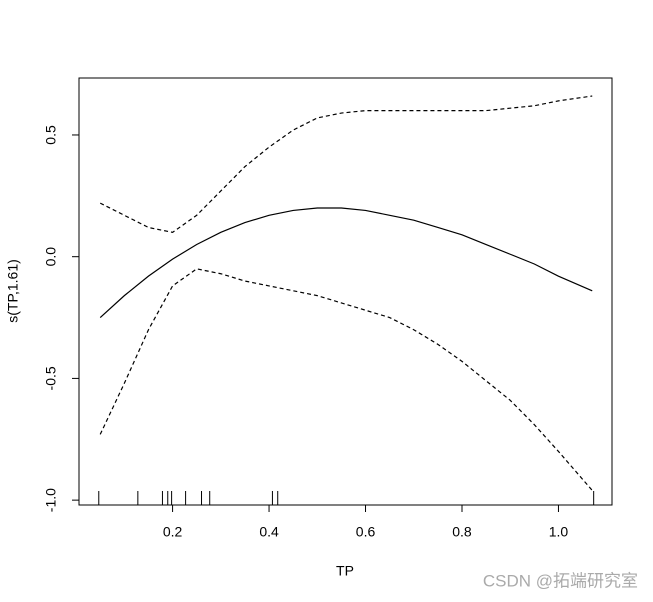 This screenshot has width=653, height=602. Describe the element at coordinates (269, 532) in the screenshot. I see `x-tick-label: 0.4` at that location.